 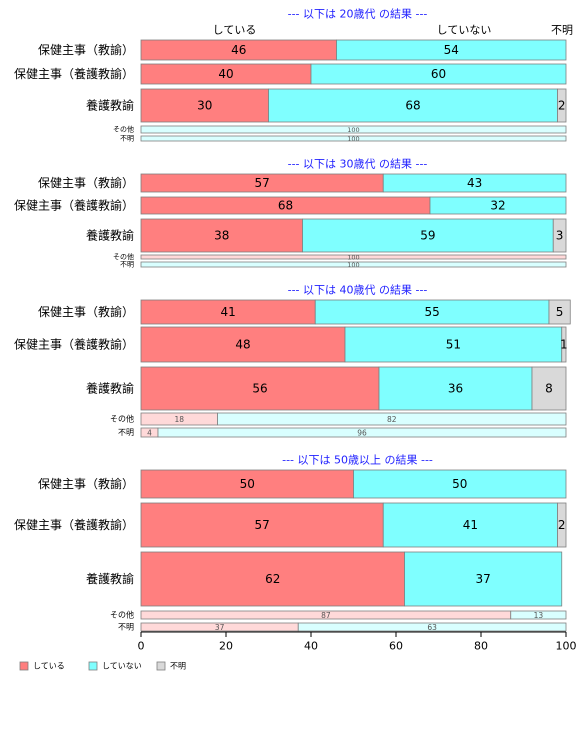 I want to click on data-label: 43, so click(x=474, y=183).